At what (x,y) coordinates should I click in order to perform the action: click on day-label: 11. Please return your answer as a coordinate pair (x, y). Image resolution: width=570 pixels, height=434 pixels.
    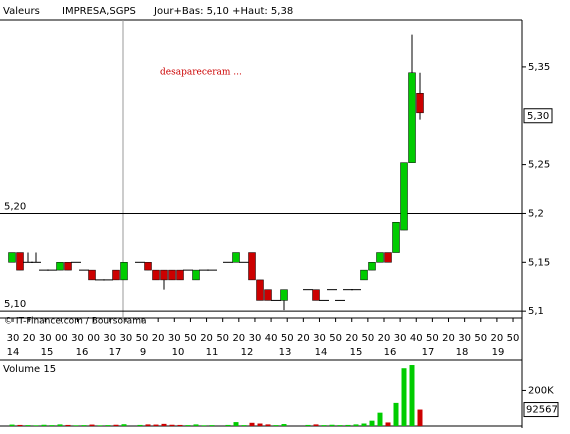
    Looking at the image, I should click on (212, 352).